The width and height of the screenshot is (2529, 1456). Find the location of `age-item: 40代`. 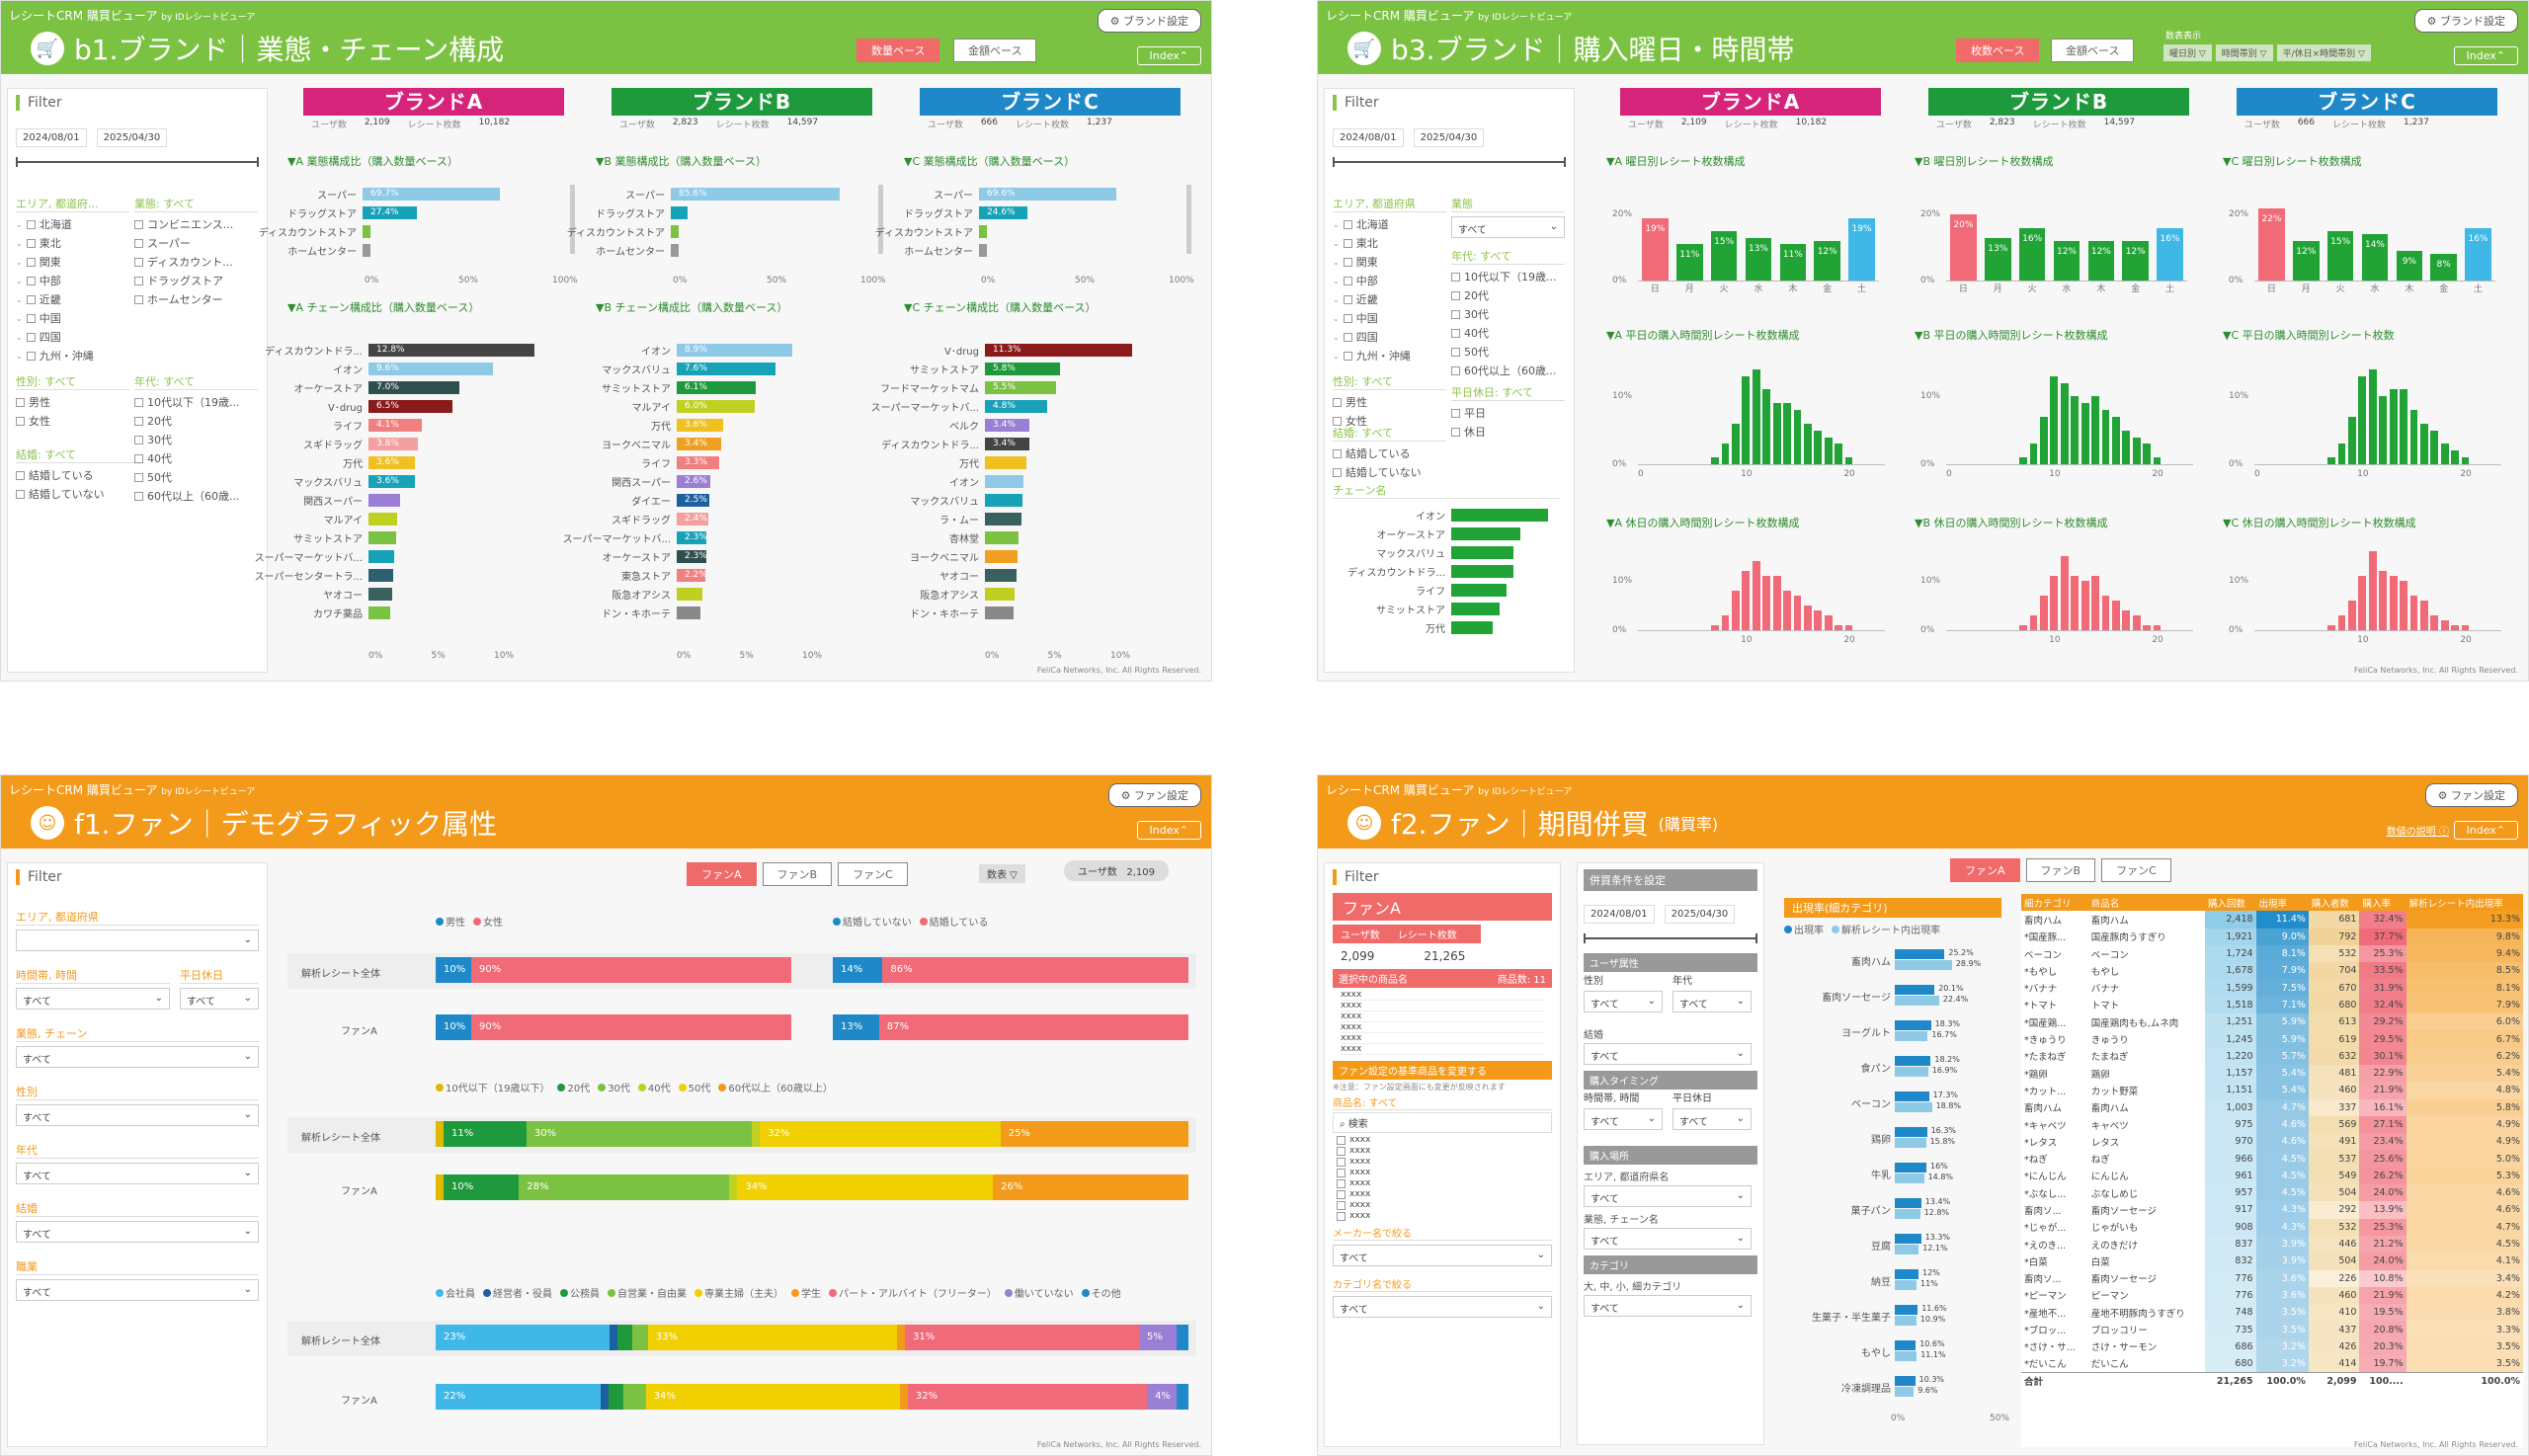

age-item: 40代 is located at coordinates (196, 458).